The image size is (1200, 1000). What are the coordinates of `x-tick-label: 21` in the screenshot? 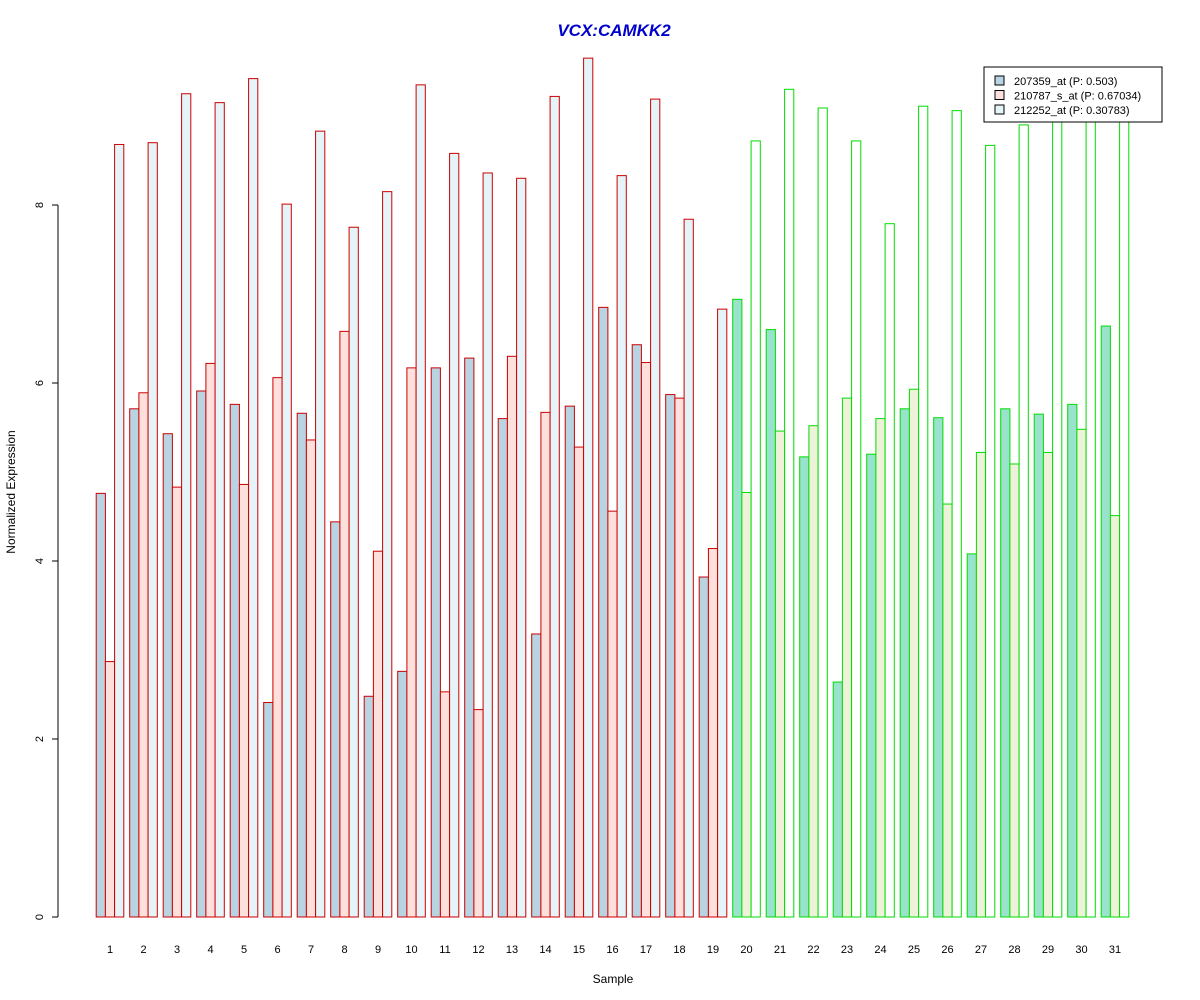 It's located at (780, 950).